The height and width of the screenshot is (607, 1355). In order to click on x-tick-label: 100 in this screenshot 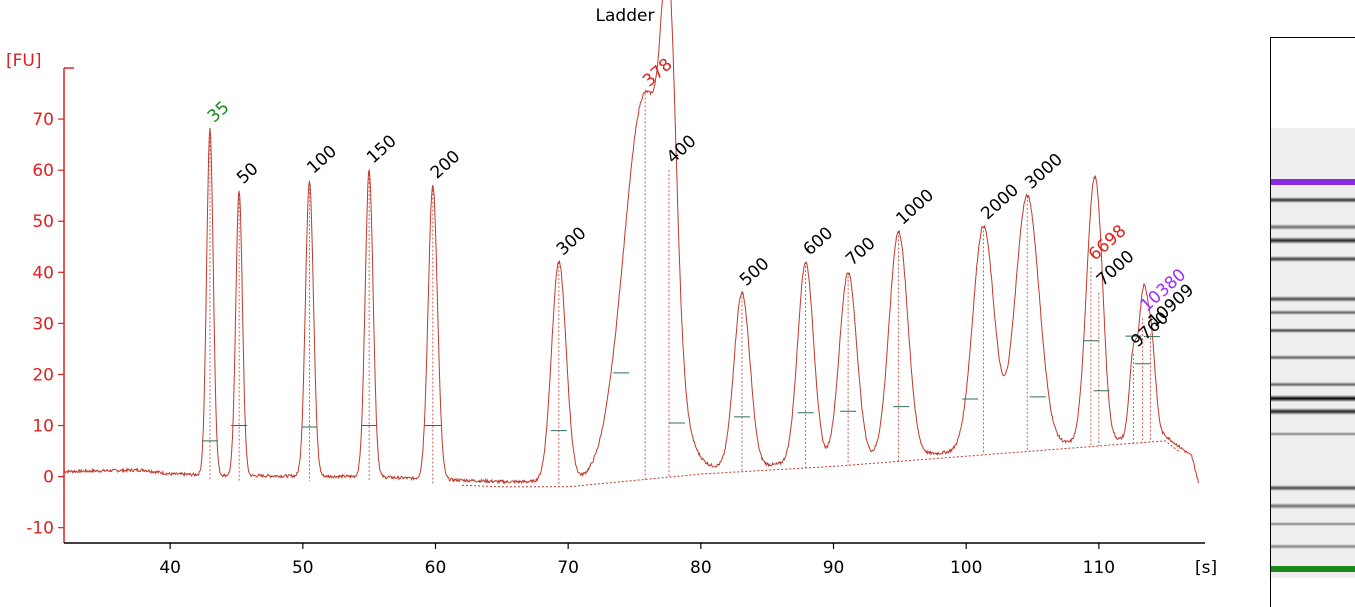, I will do `click(966, 568)`.